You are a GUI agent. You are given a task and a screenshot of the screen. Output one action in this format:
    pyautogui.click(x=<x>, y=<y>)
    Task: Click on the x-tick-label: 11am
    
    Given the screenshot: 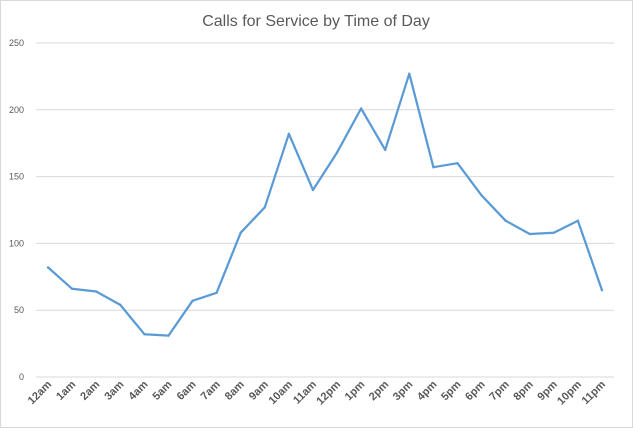 What is the action you would take?
    pyautogui.click(x=305, y=392)
    